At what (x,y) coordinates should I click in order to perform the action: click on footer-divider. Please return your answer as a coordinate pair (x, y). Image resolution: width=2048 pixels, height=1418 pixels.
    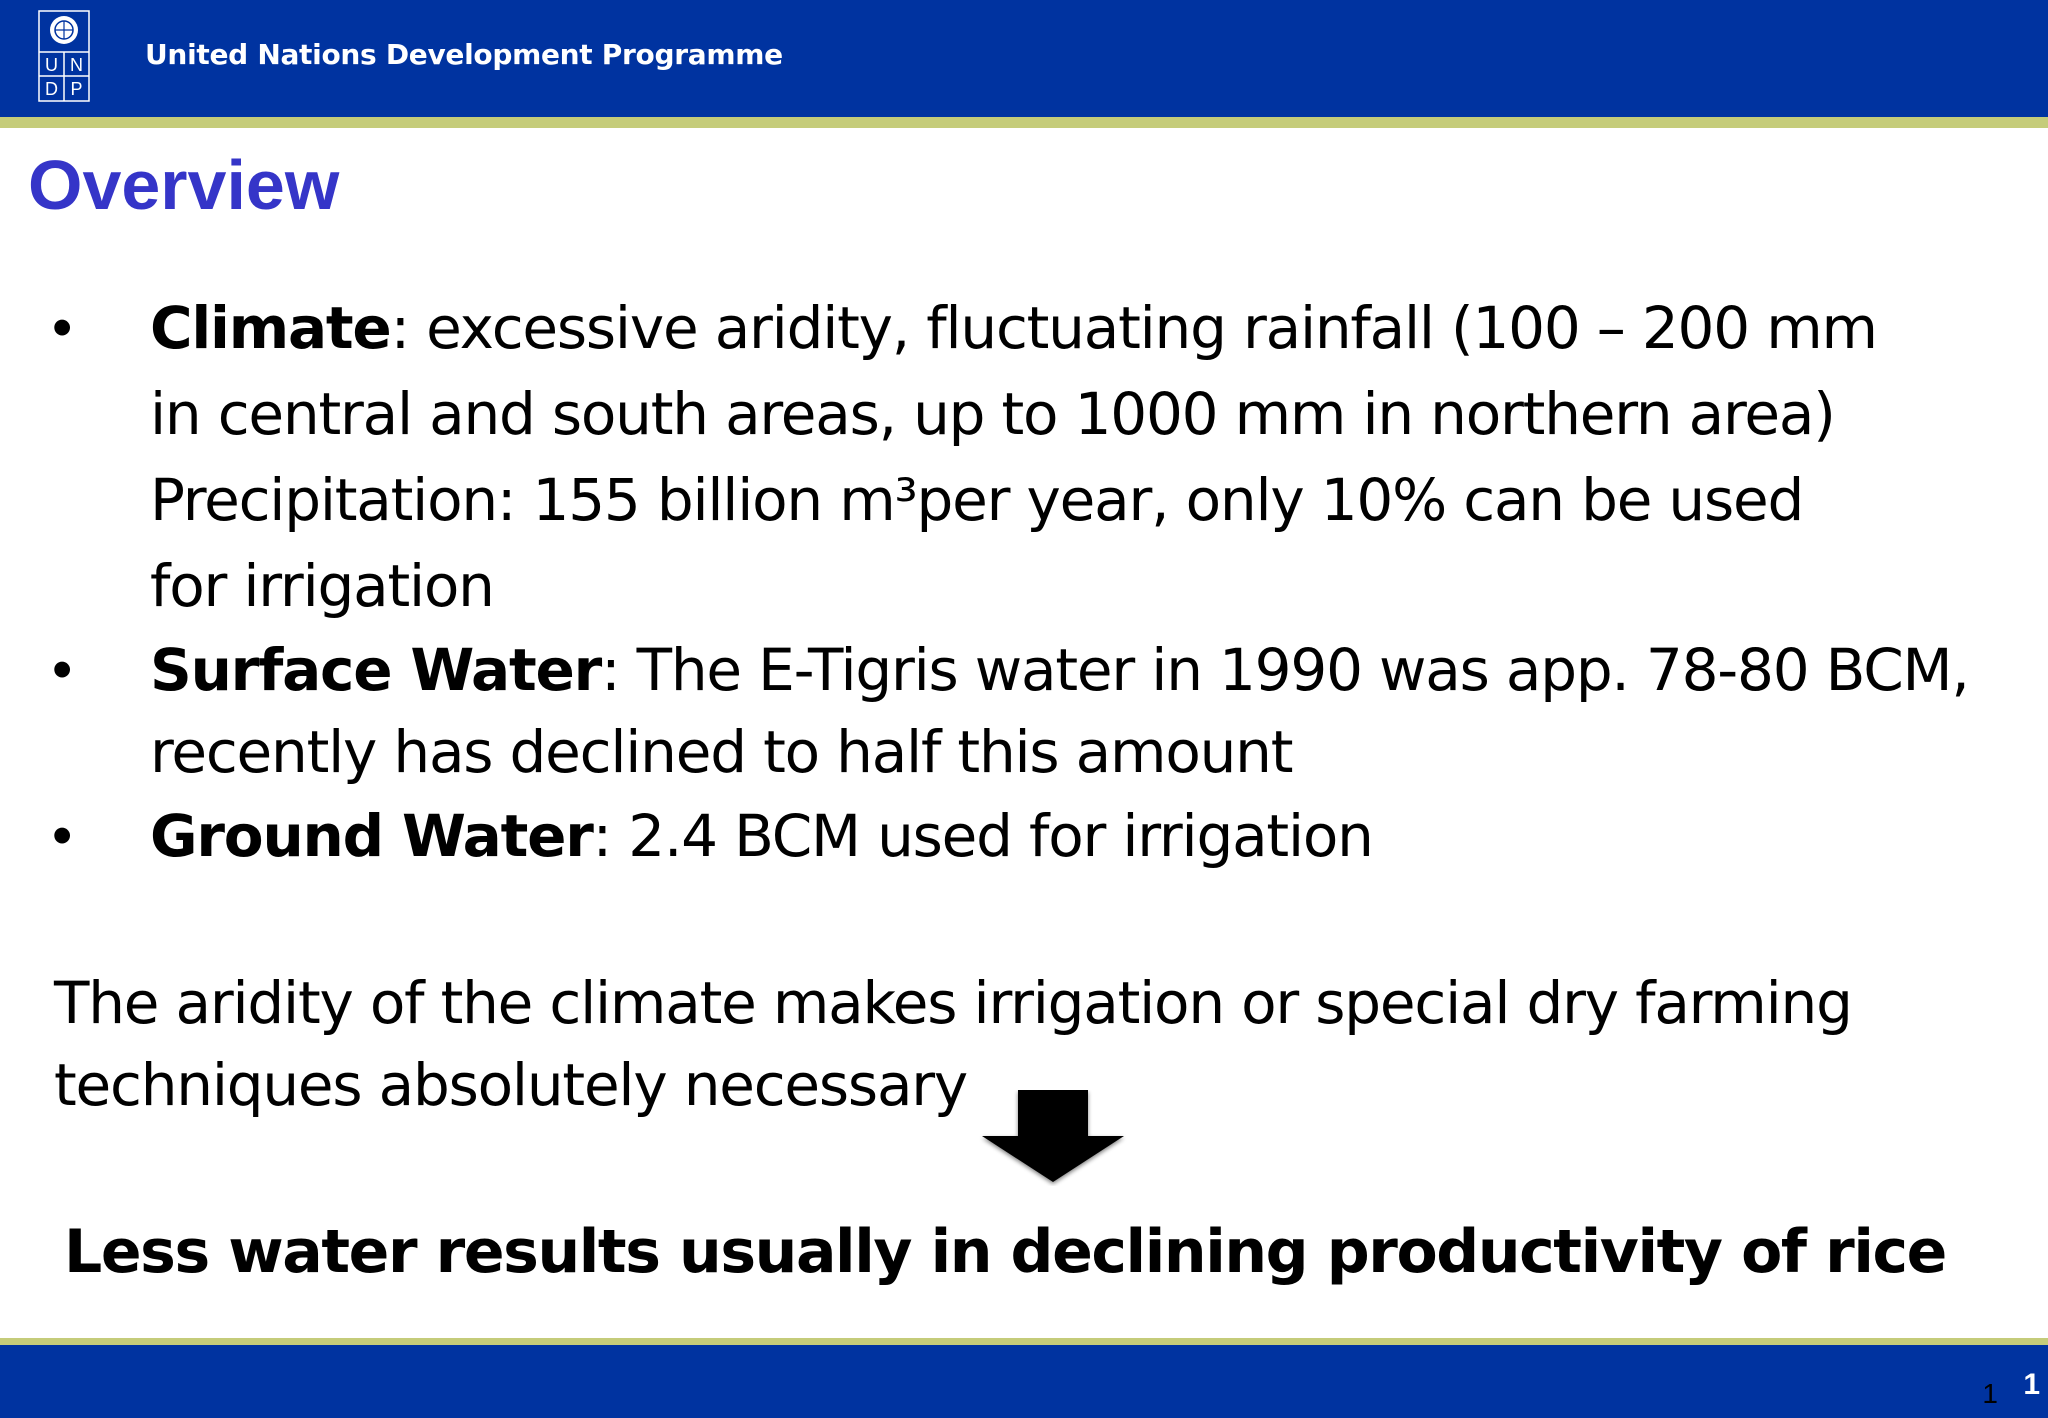
    Looking at the image, I should click on (1024, 1341).